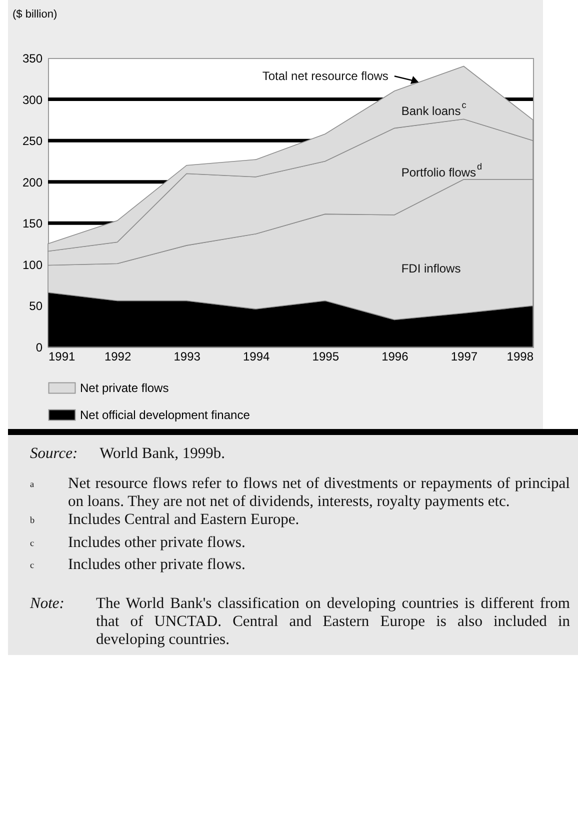 The height and width of the screenshot is (836, 578). I want to click on text: Note: The World Bank's classification on developing countries is different from that of UNCTAD. Central and Eastern Europe is also included in developing countries., so click(300, 621).